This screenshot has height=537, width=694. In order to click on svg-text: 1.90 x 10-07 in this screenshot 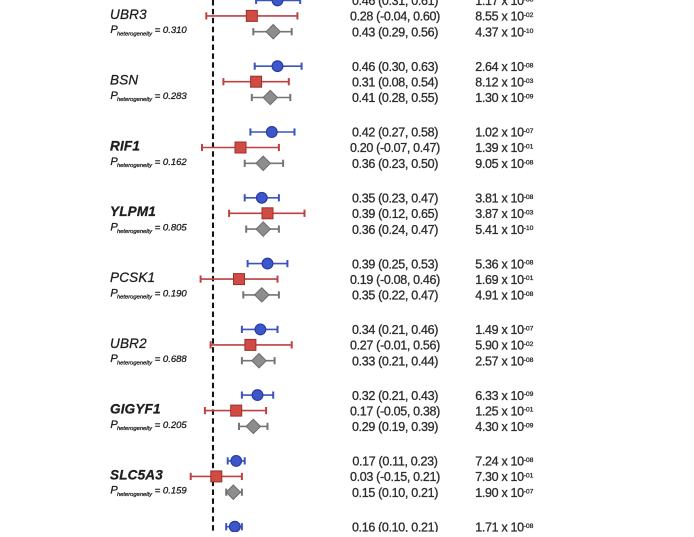, I will do `click(504, 493)`.